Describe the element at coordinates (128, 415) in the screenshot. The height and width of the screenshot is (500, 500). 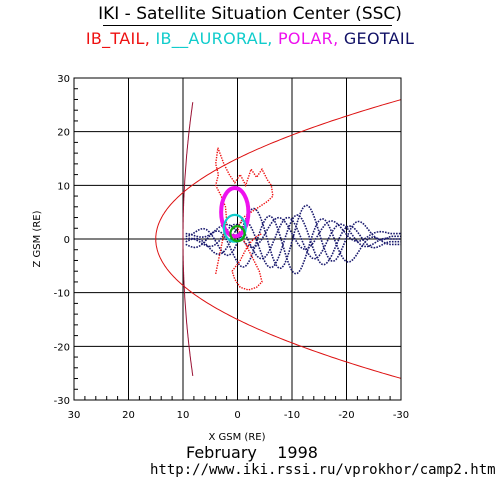
I see `x-tick-label: 20` at that location.